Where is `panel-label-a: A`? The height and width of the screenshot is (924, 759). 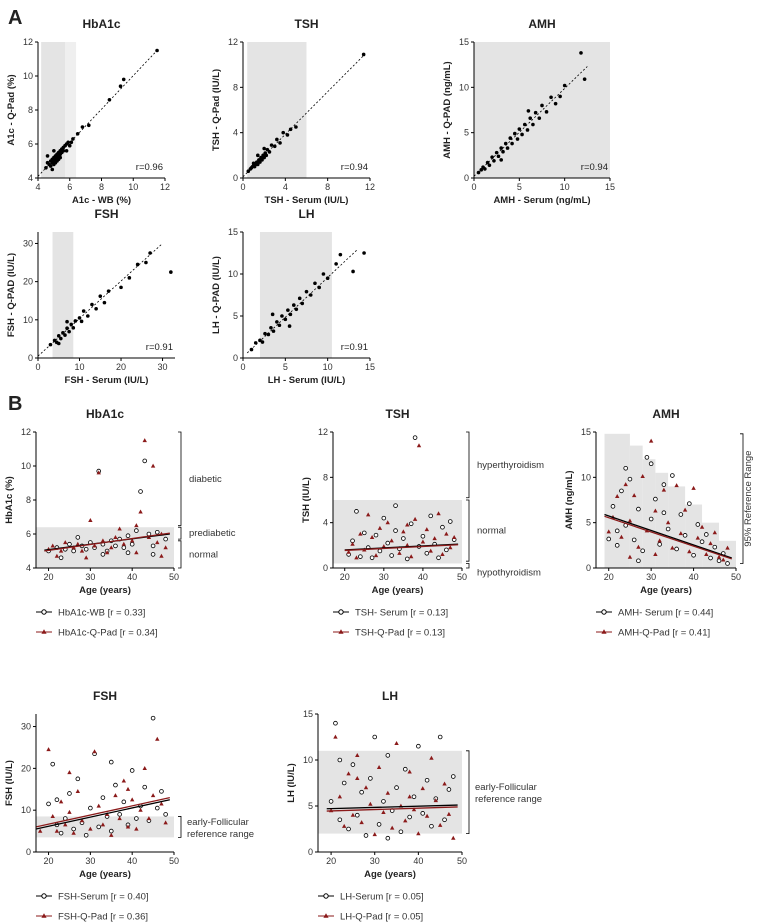 panel-label-a: A is located at coordinates (15, 18).